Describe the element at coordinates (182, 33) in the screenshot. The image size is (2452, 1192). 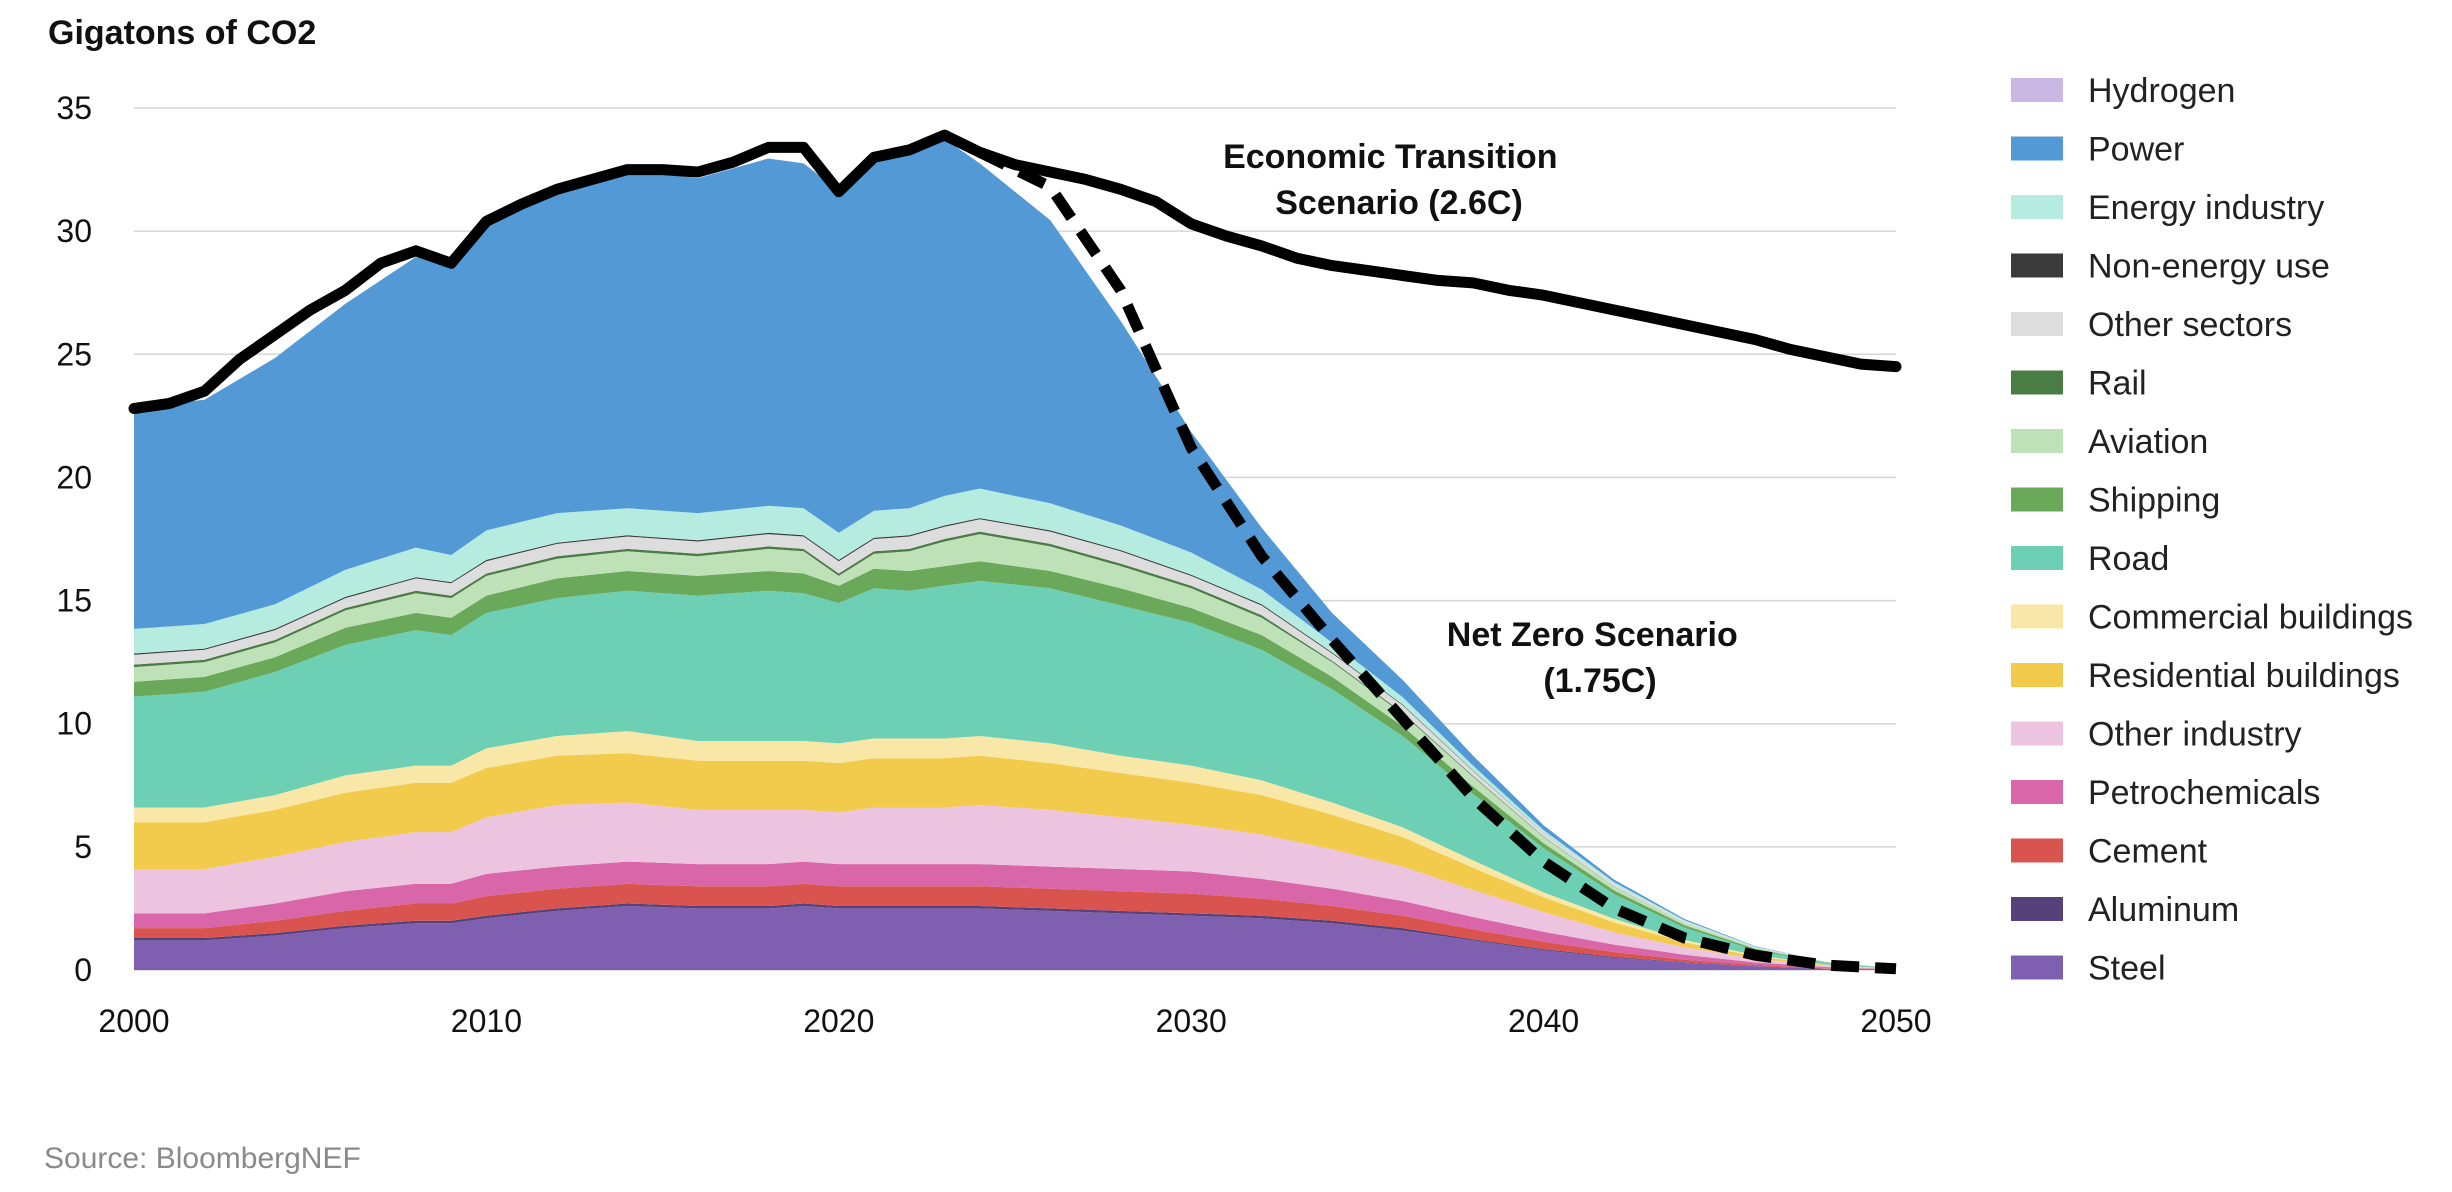
I see `y-axis-title: Gigatons of CO2` at that location.